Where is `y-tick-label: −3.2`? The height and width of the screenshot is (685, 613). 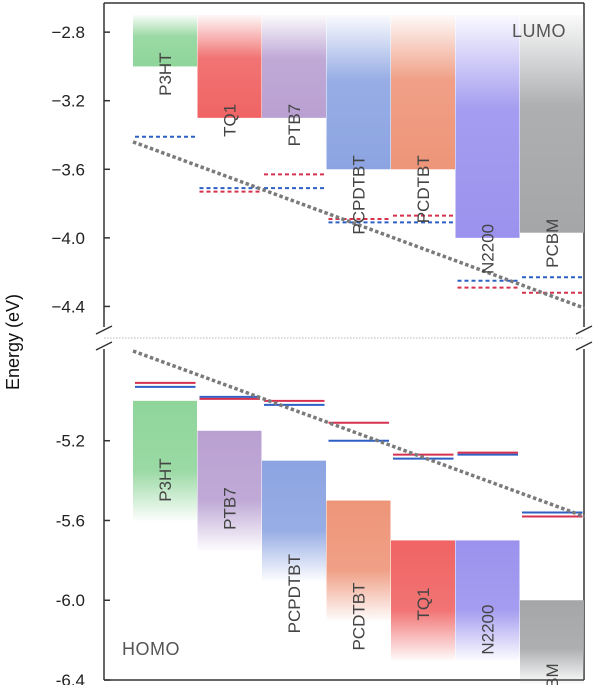
y-tick-label: −3.2 is located at coordinates (68, 101).